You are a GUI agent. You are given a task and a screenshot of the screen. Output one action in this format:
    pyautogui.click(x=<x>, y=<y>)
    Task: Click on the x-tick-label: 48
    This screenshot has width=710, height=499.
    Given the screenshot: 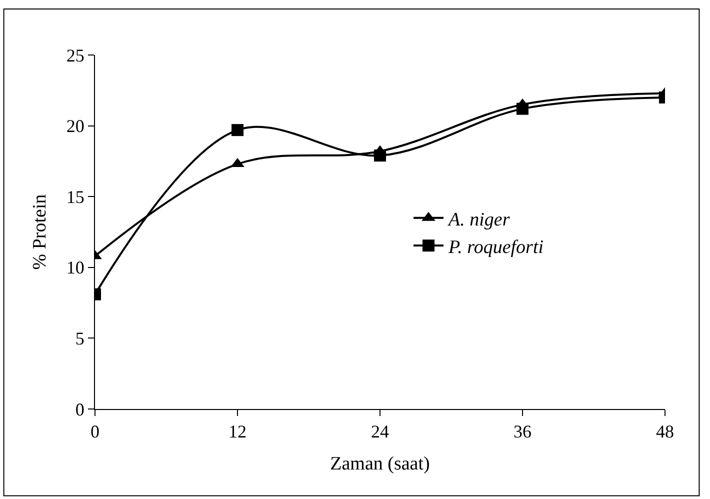 What is the action you would take?
    pyautogui.click(x=665, y=432)
    